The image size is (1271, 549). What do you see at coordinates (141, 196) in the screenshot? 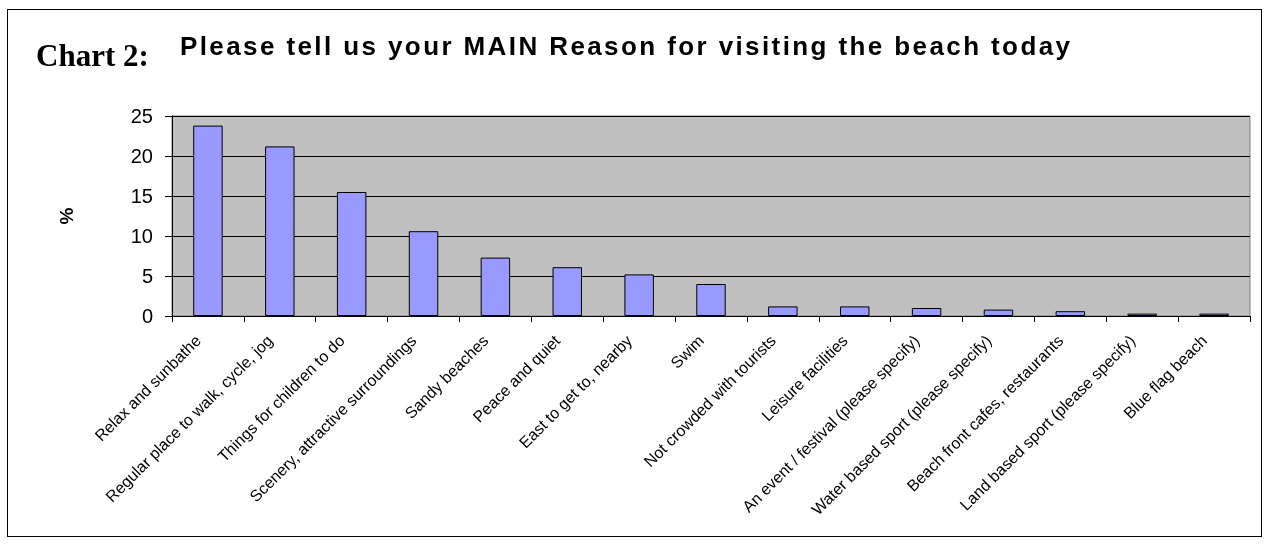
I see `y-tick-label: 15` at bounding box center [141, 196].